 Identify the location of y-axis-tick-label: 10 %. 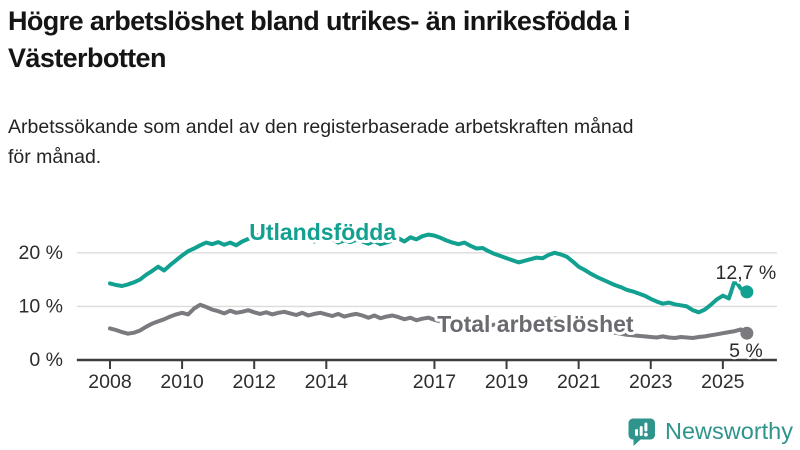
(41, 306).